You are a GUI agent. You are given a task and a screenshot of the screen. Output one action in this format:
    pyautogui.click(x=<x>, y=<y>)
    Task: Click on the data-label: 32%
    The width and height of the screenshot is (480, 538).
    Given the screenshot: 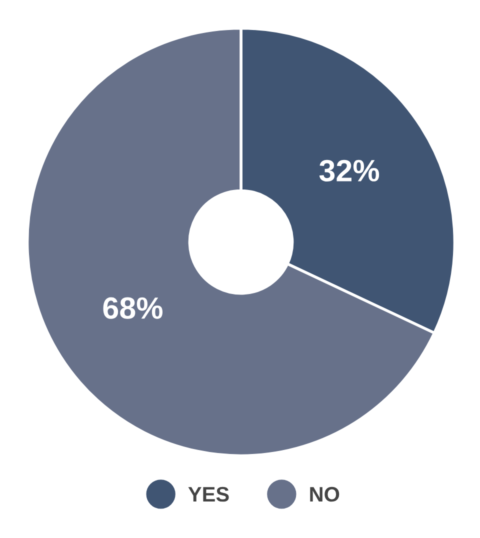 What is the action you would take?
    pyautogui.click(x=349, y=171)
    